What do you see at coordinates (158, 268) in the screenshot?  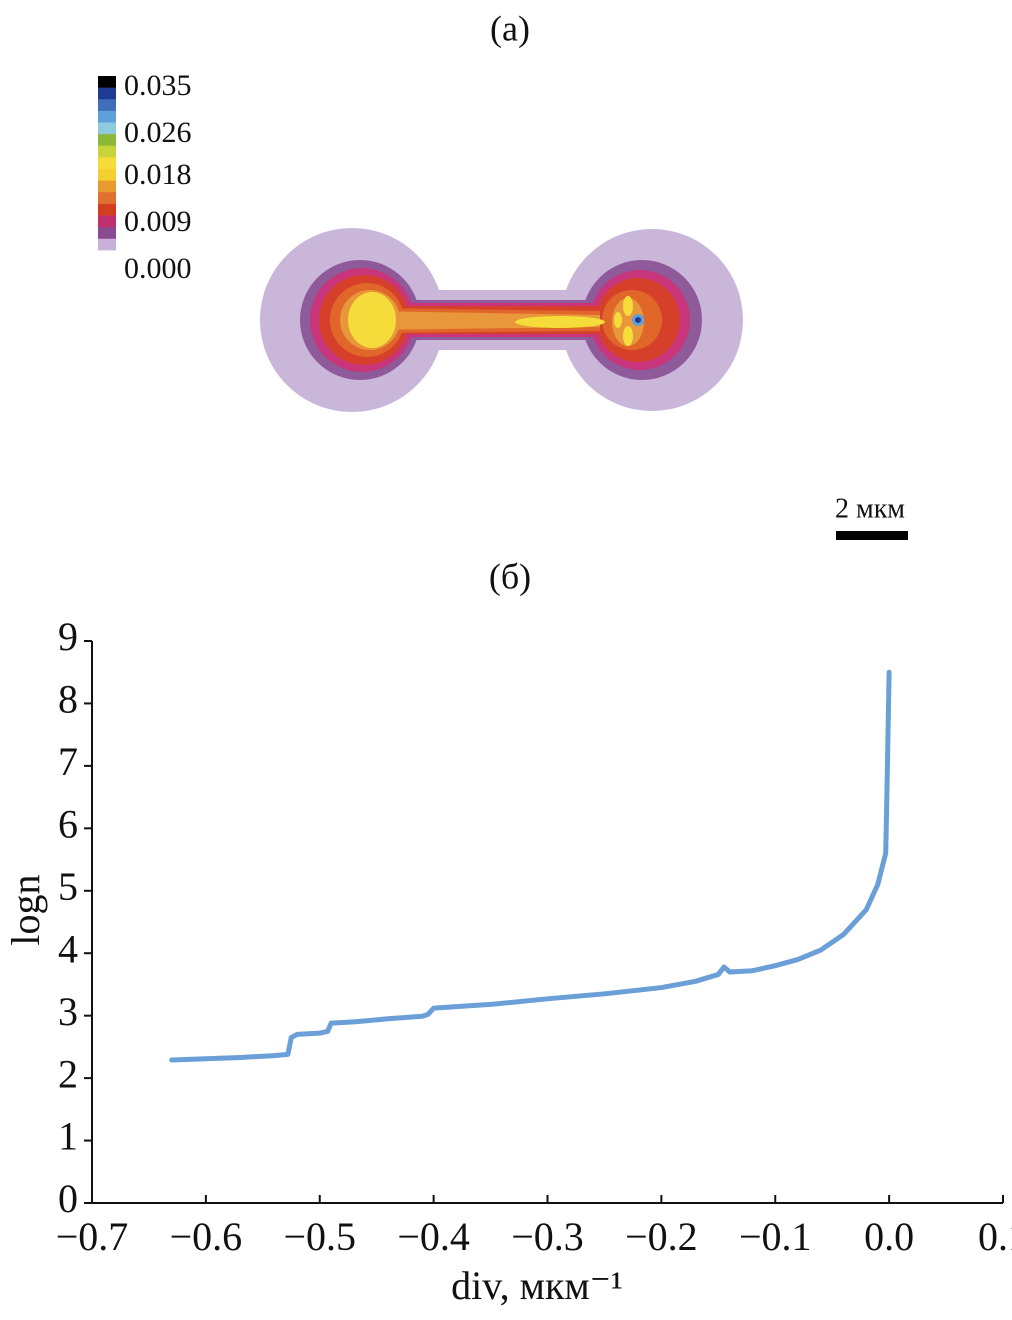 I see `colorbar-tick-label: 0.000` at bounding box center [158, 268].